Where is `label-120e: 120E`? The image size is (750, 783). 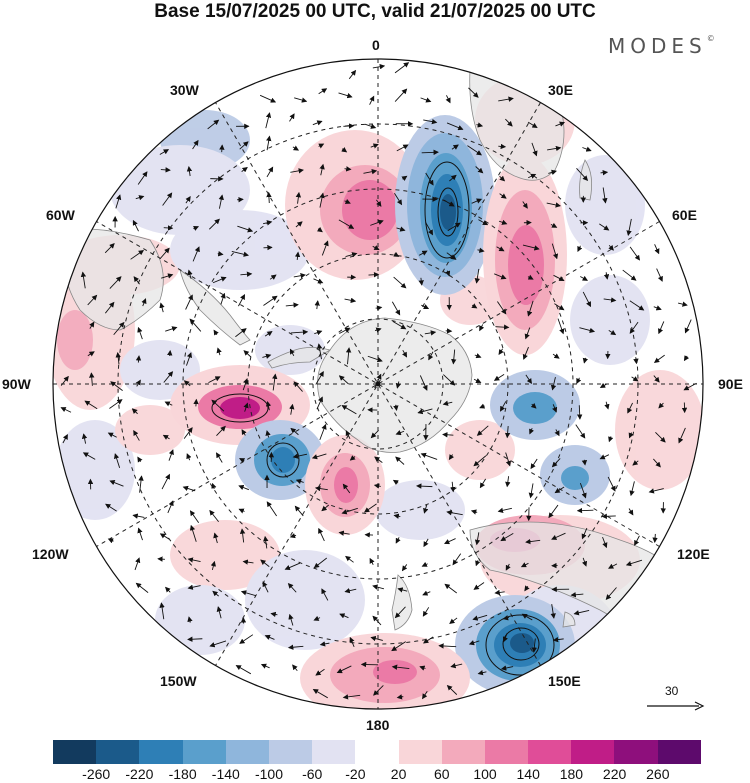 label-120e: 120E is located at coordinates (693, 554).